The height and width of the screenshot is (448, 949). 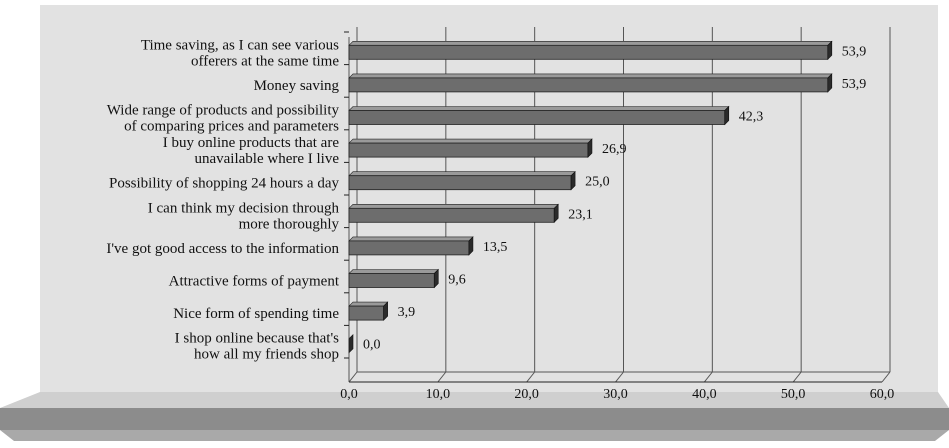 I want to click on data-label: 25,0, so click(x=597, y=182).